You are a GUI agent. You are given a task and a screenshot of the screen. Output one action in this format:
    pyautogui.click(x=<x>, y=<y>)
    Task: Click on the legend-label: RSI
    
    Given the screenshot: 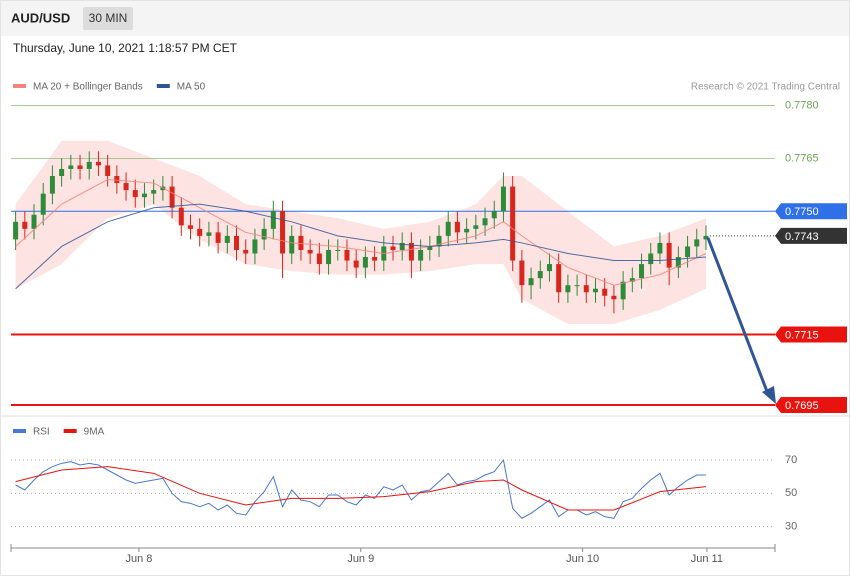 What is the action you would take?
    pyautogui.click(x=41, y=432)
    